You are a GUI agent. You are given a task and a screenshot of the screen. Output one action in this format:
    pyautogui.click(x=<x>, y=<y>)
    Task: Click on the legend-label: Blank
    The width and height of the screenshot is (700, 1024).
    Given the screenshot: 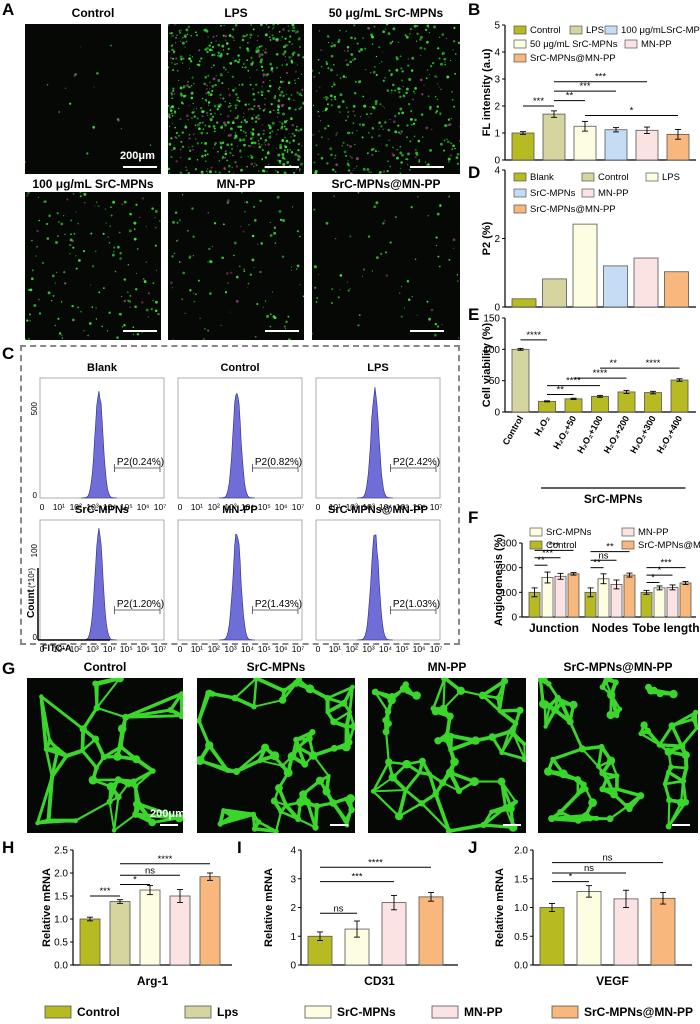 What is the action you would take?
    pyautogui.click(x=542, y=177)
    